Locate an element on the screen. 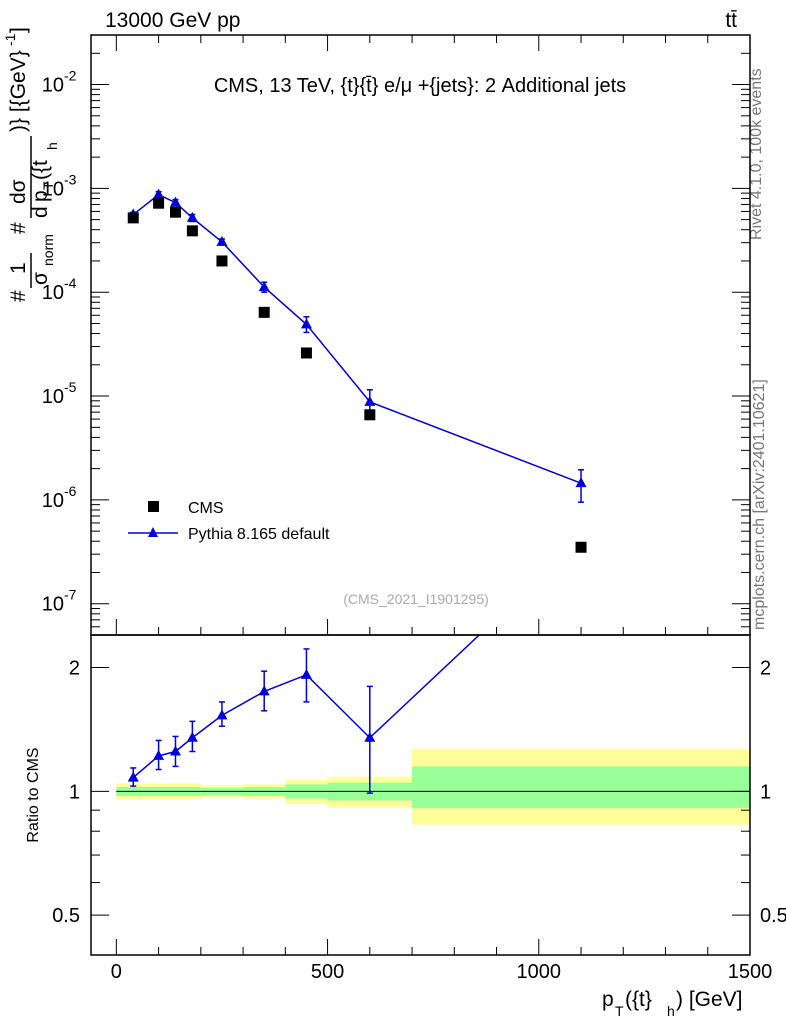  ylabel-argument: ({t is located at coordinates (40, 170).